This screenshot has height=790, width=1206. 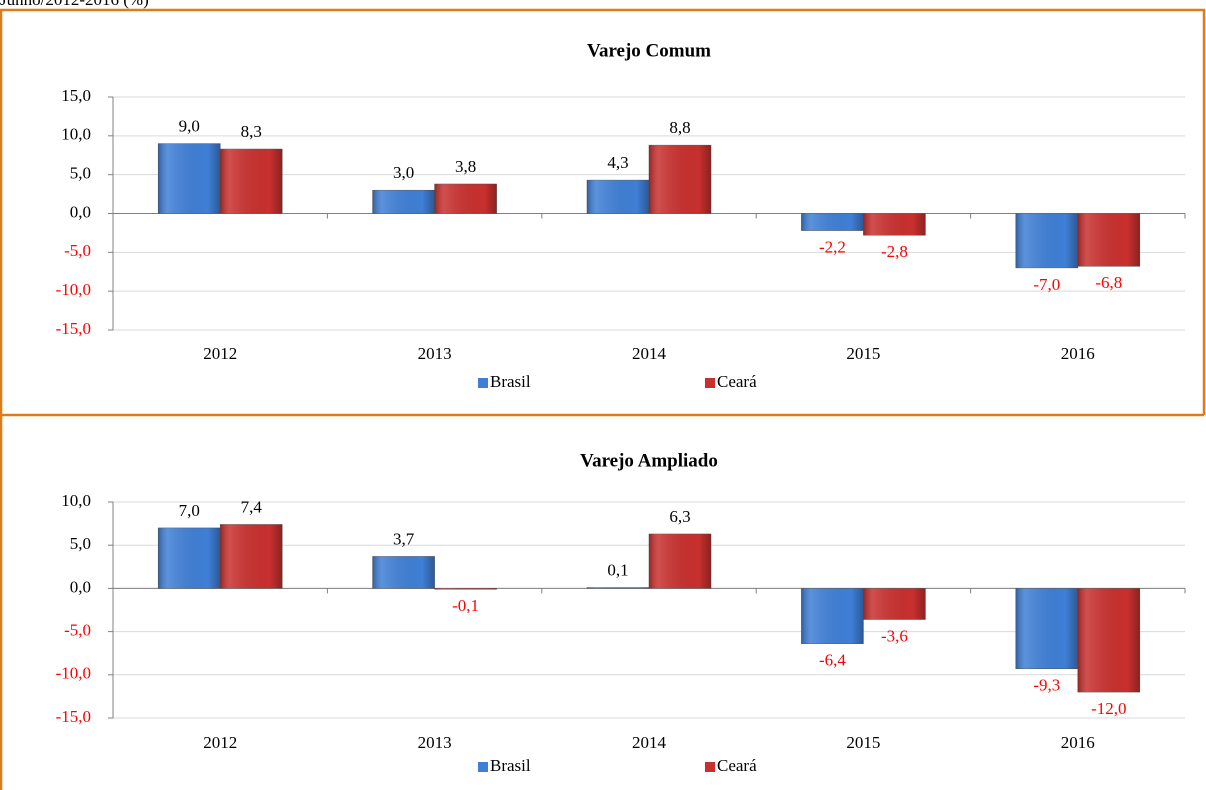 I want to click on data-label: 3,8, so click(x=465, y=166).